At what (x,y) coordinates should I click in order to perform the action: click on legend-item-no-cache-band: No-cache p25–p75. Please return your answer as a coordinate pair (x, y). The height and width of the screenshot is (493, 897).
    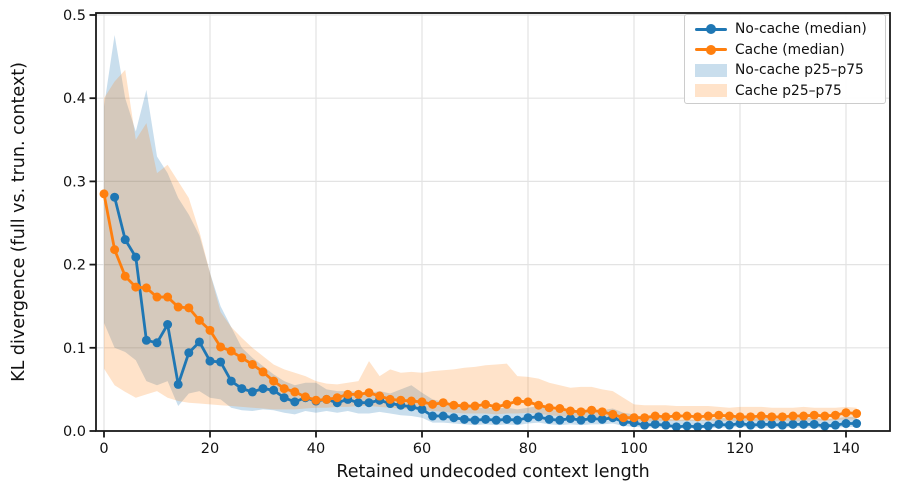
    Looking at the image, I should click on (790, 70).